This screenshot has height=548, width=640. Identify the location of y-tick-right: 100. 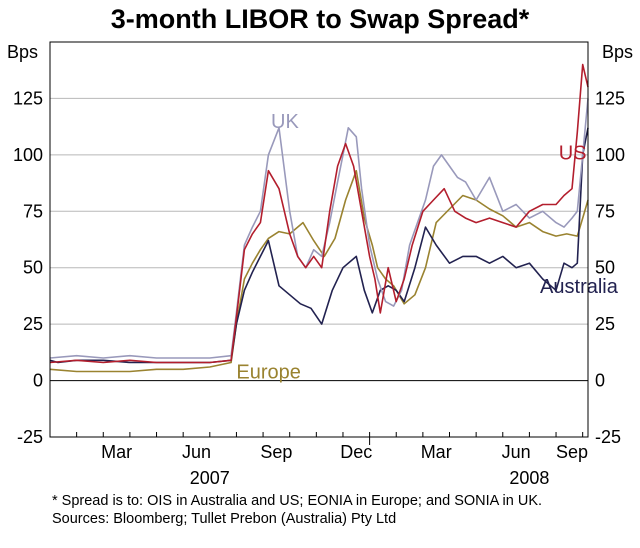
(610, 155).